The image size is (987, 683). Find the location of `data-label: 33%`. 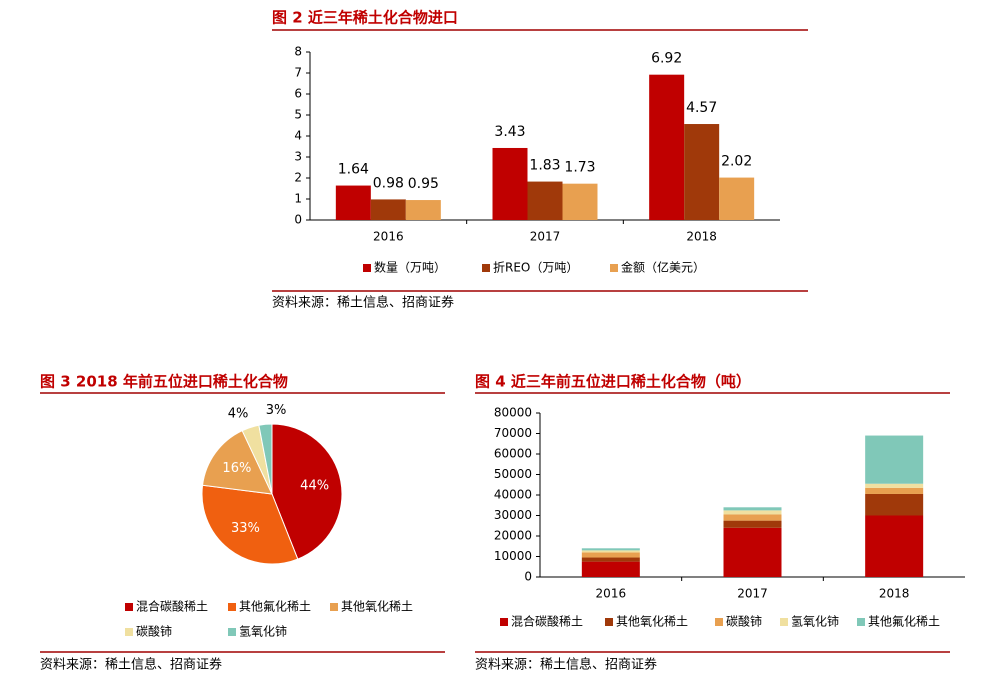

data-label: 33% is located at coordinates (245, 528).